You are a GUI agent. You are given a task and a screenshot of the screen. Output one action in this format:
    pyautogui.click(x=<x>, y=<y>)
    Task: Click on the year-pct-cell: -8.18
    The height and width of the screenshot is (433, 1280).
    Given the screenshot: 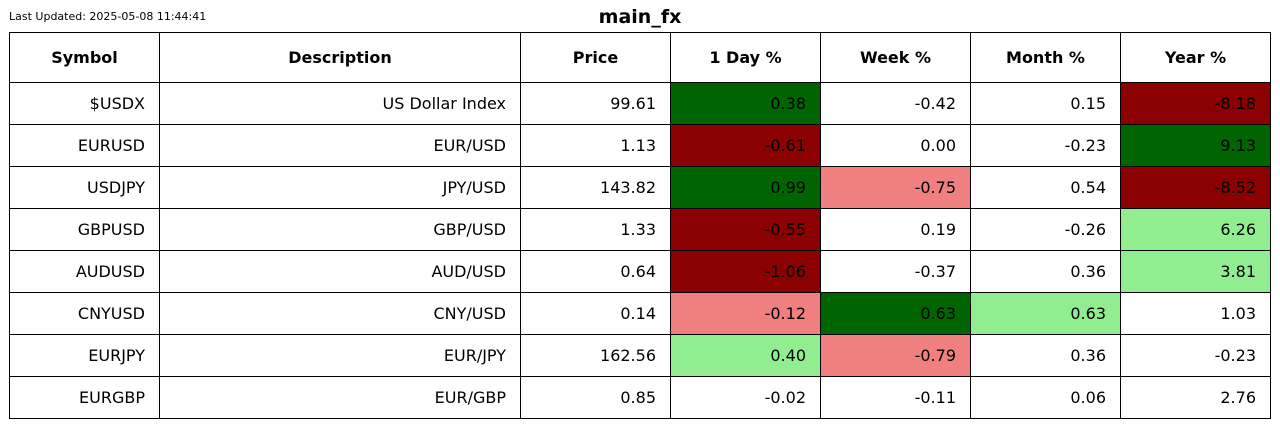 What is the action you would take?
    pyautogui.click(x=1195, y=103)
    